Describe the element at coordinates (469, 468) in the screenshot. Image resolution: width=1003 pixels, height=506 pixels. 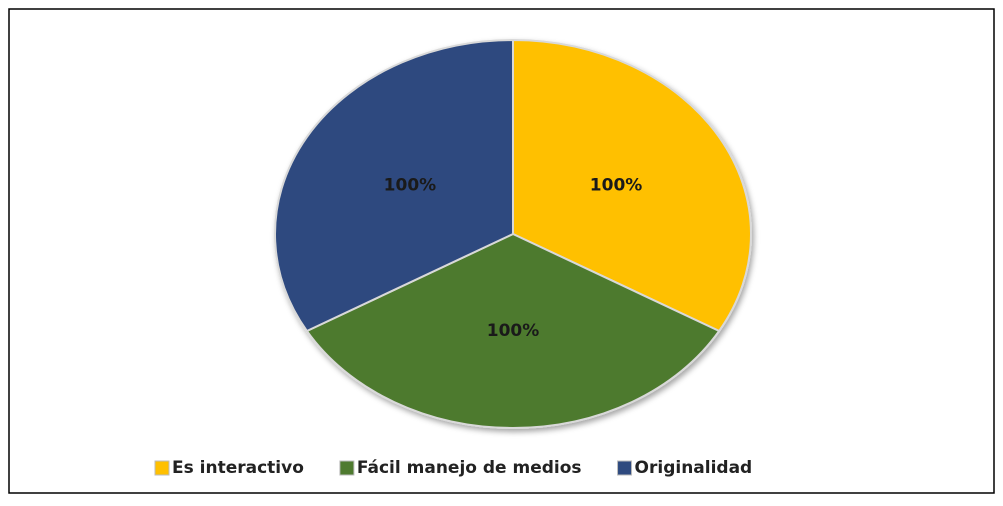
I see `legend-label: Fácil manejo de medios` at that location.